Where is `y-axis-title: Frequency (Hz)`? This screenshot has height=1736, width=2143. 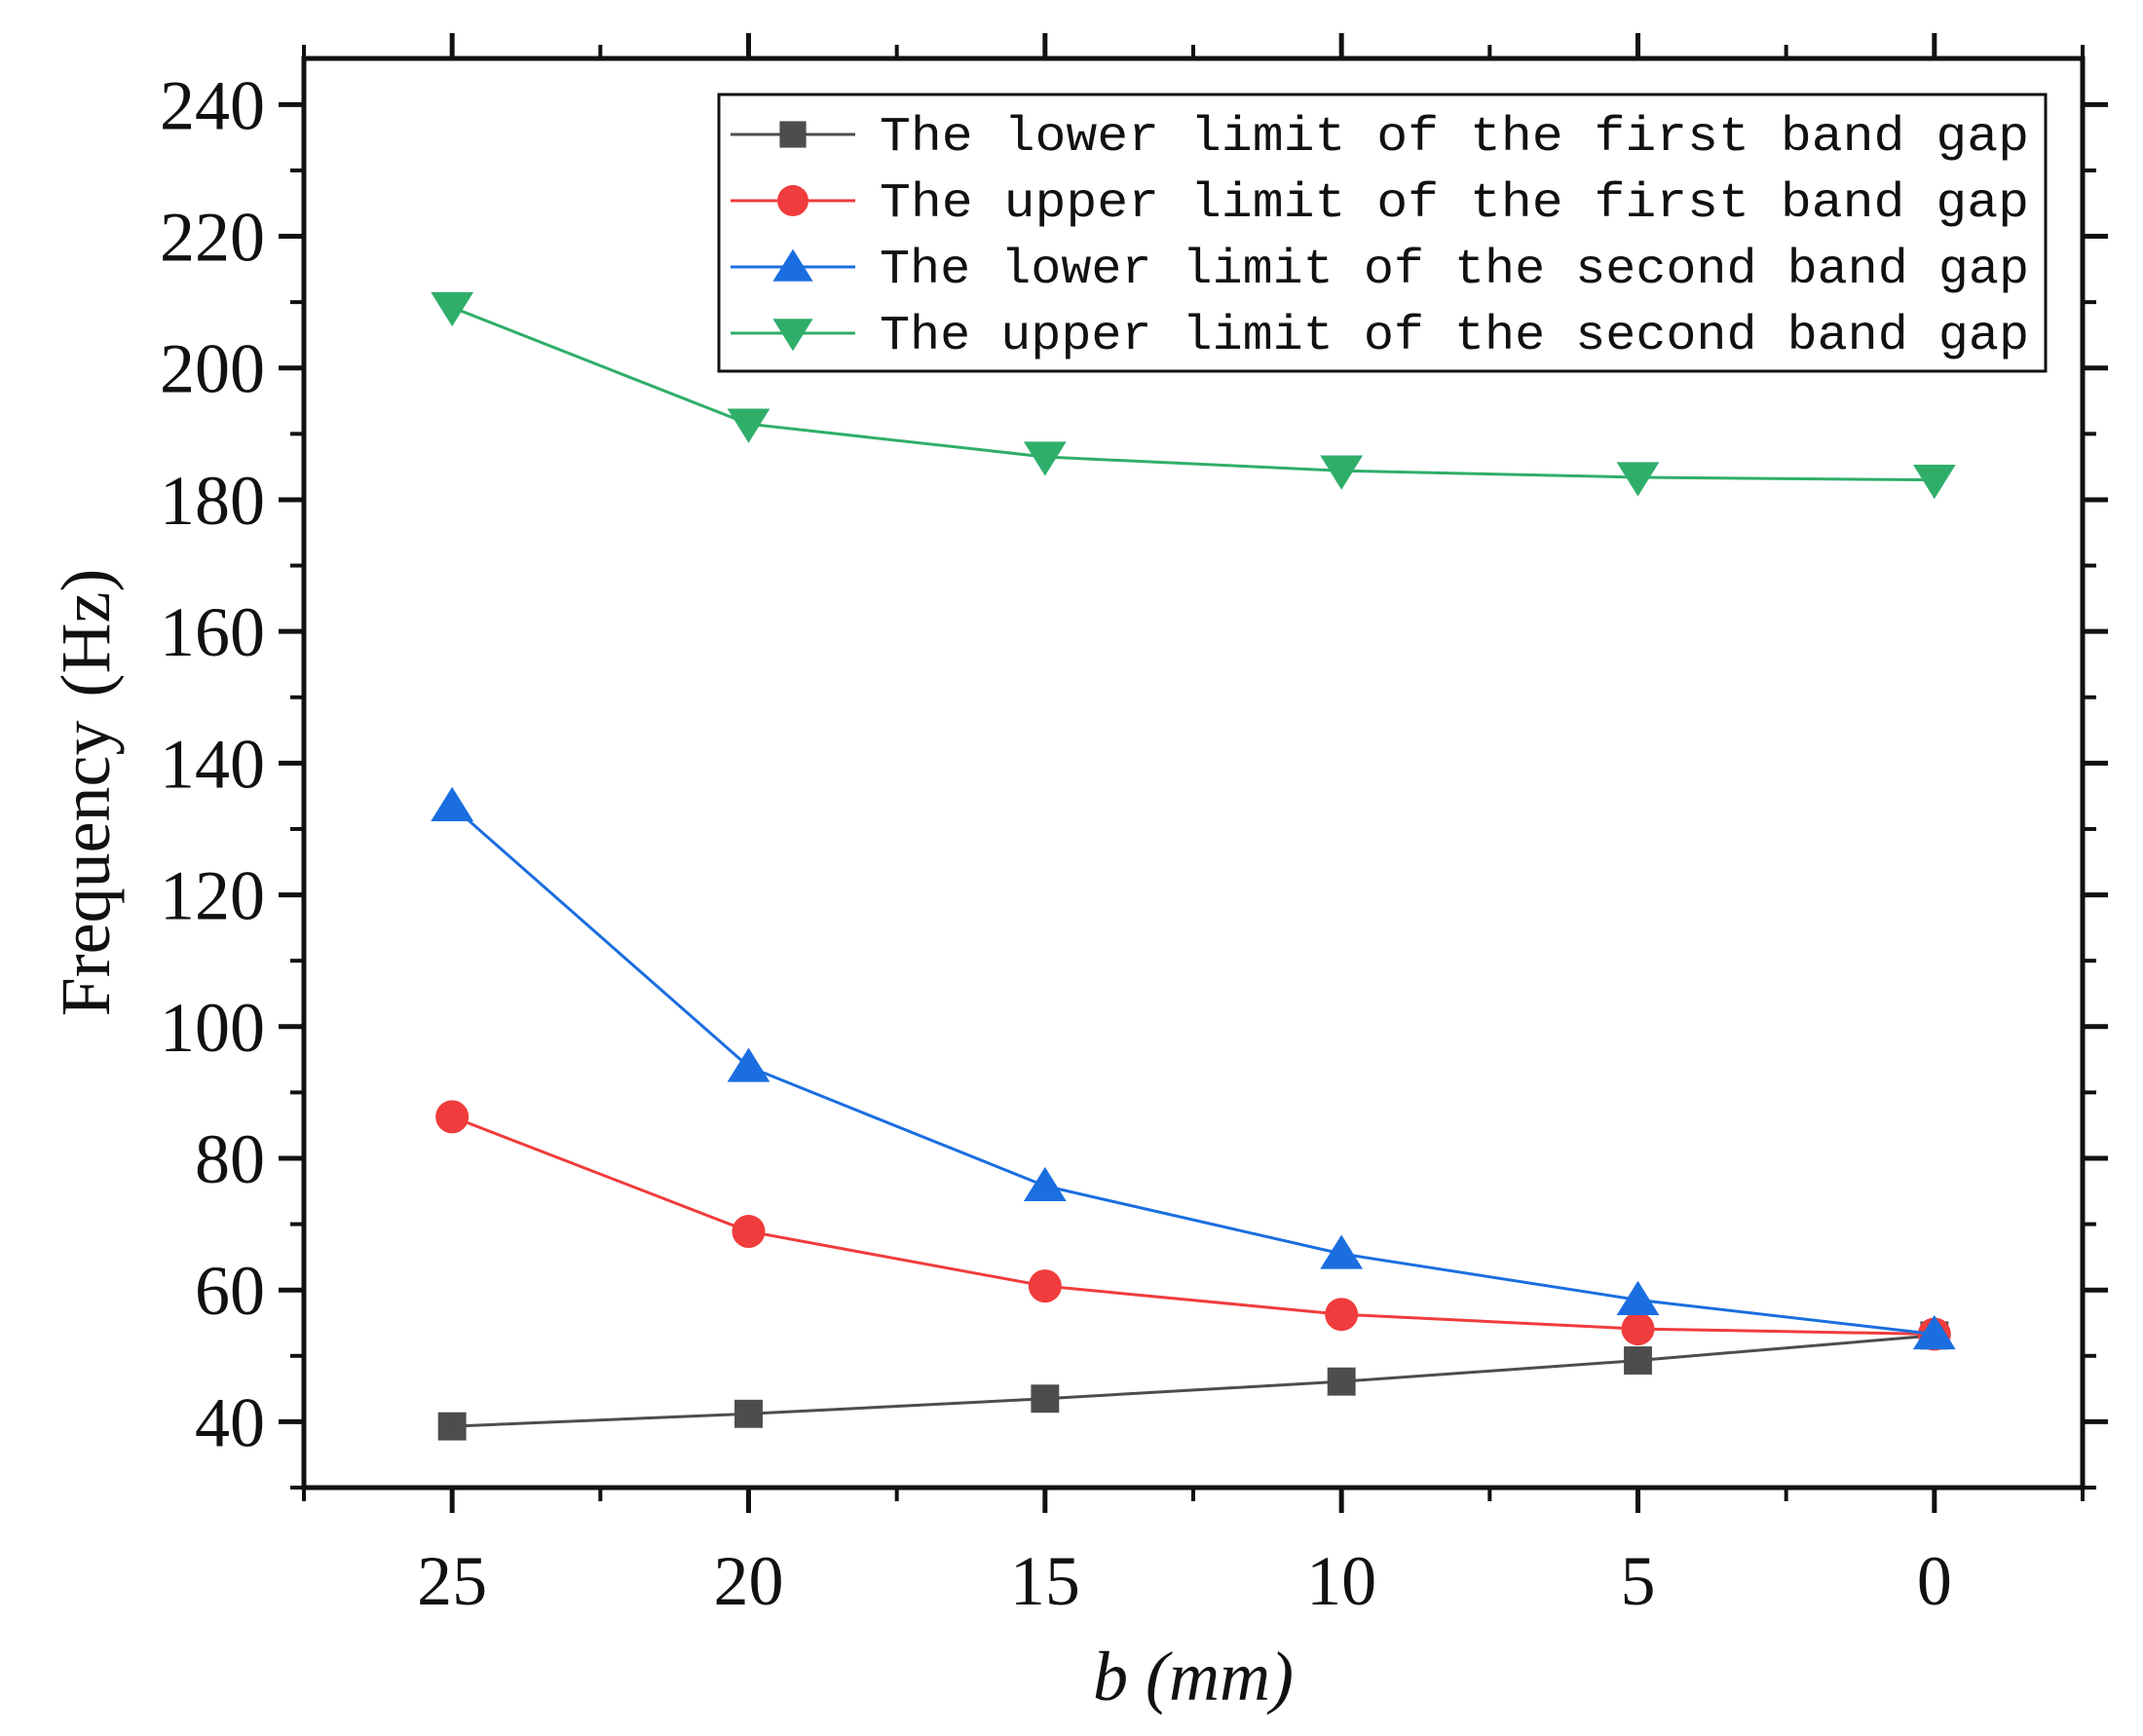
y-axis-title: Frequency (Hz) is located at coordinates (86, 793).